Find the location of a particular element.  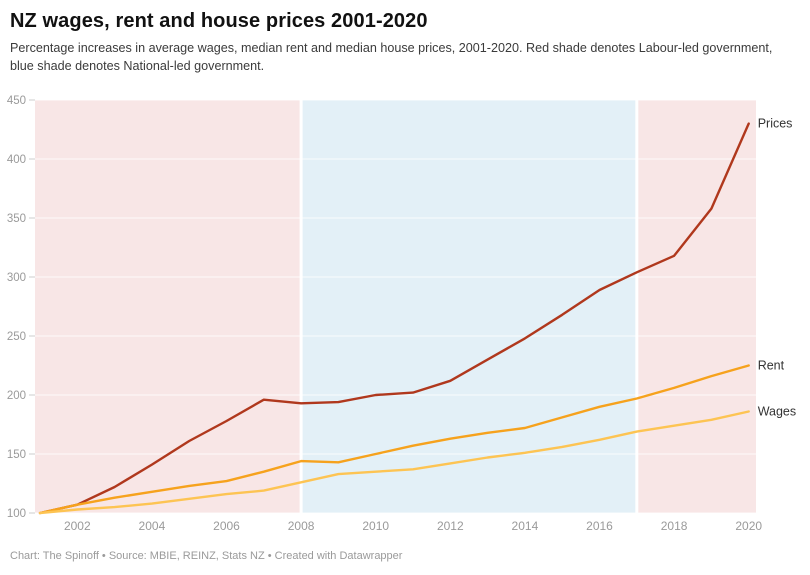

x-tick-label: 2006 is located at coordinates (226, 526).